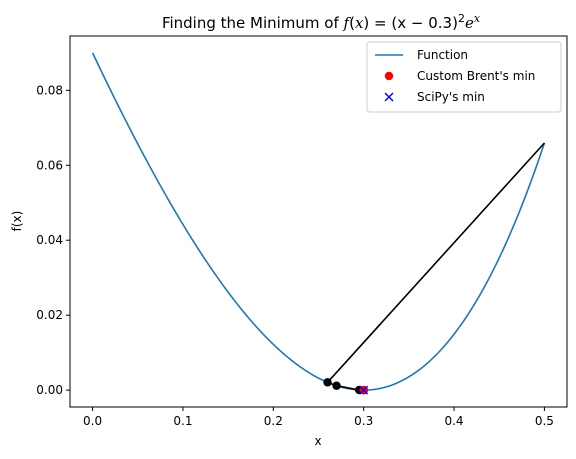 The image size is (576, 459). I want to click on y-tick-label: 0.06, so click(49, 165).